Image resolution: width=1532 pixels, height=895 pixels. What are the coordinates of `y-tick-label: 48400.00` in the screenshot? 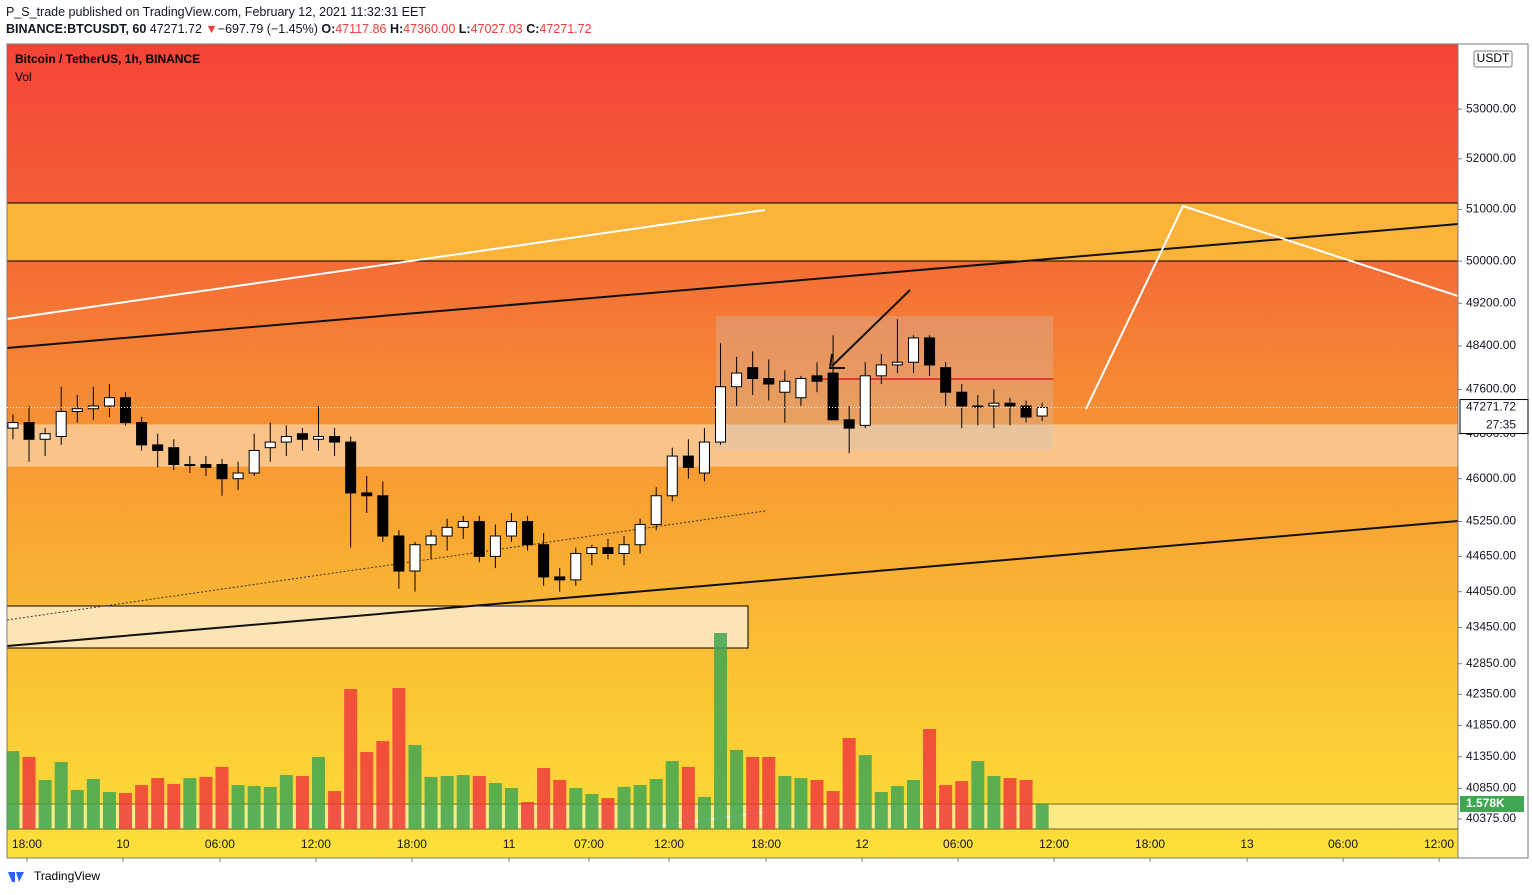 It's located at (1491, 345).